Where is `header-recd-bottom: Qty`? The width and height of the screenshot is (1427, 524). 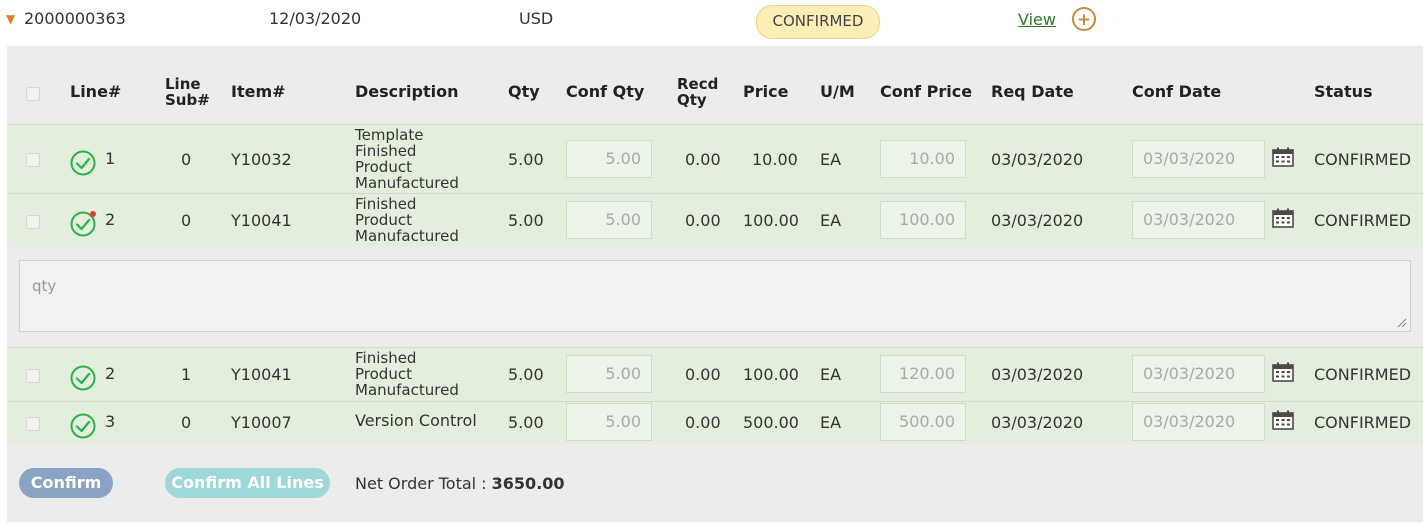
header-recd-bottom: Qty is located at coordinates (692, 100).